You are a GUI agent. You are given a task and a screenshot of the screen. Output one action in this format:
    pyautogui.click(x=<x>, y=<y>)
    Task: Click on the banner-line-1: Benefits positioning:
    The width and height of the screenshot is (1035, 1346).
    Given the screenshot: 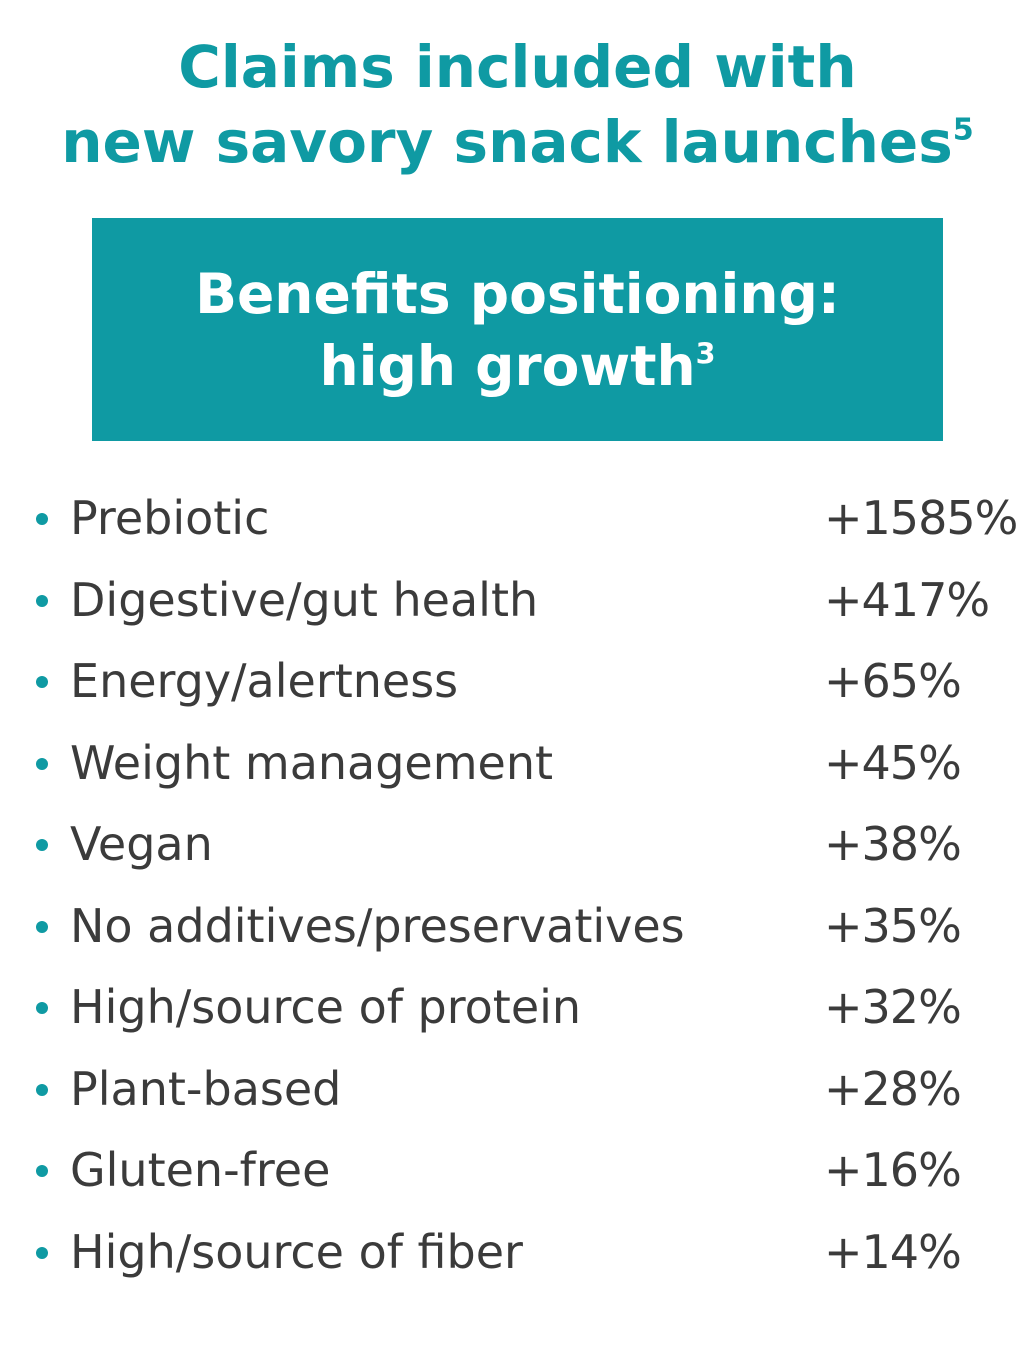 What is the action you would take?
    pyautogui.click(x=517, y=294)
    